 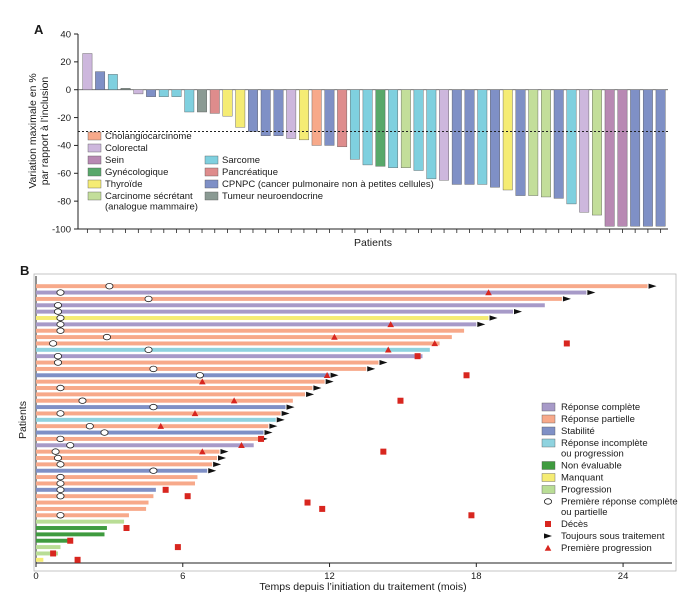 I want to click on y-tick-label: 0, so click(x=68, y=90).